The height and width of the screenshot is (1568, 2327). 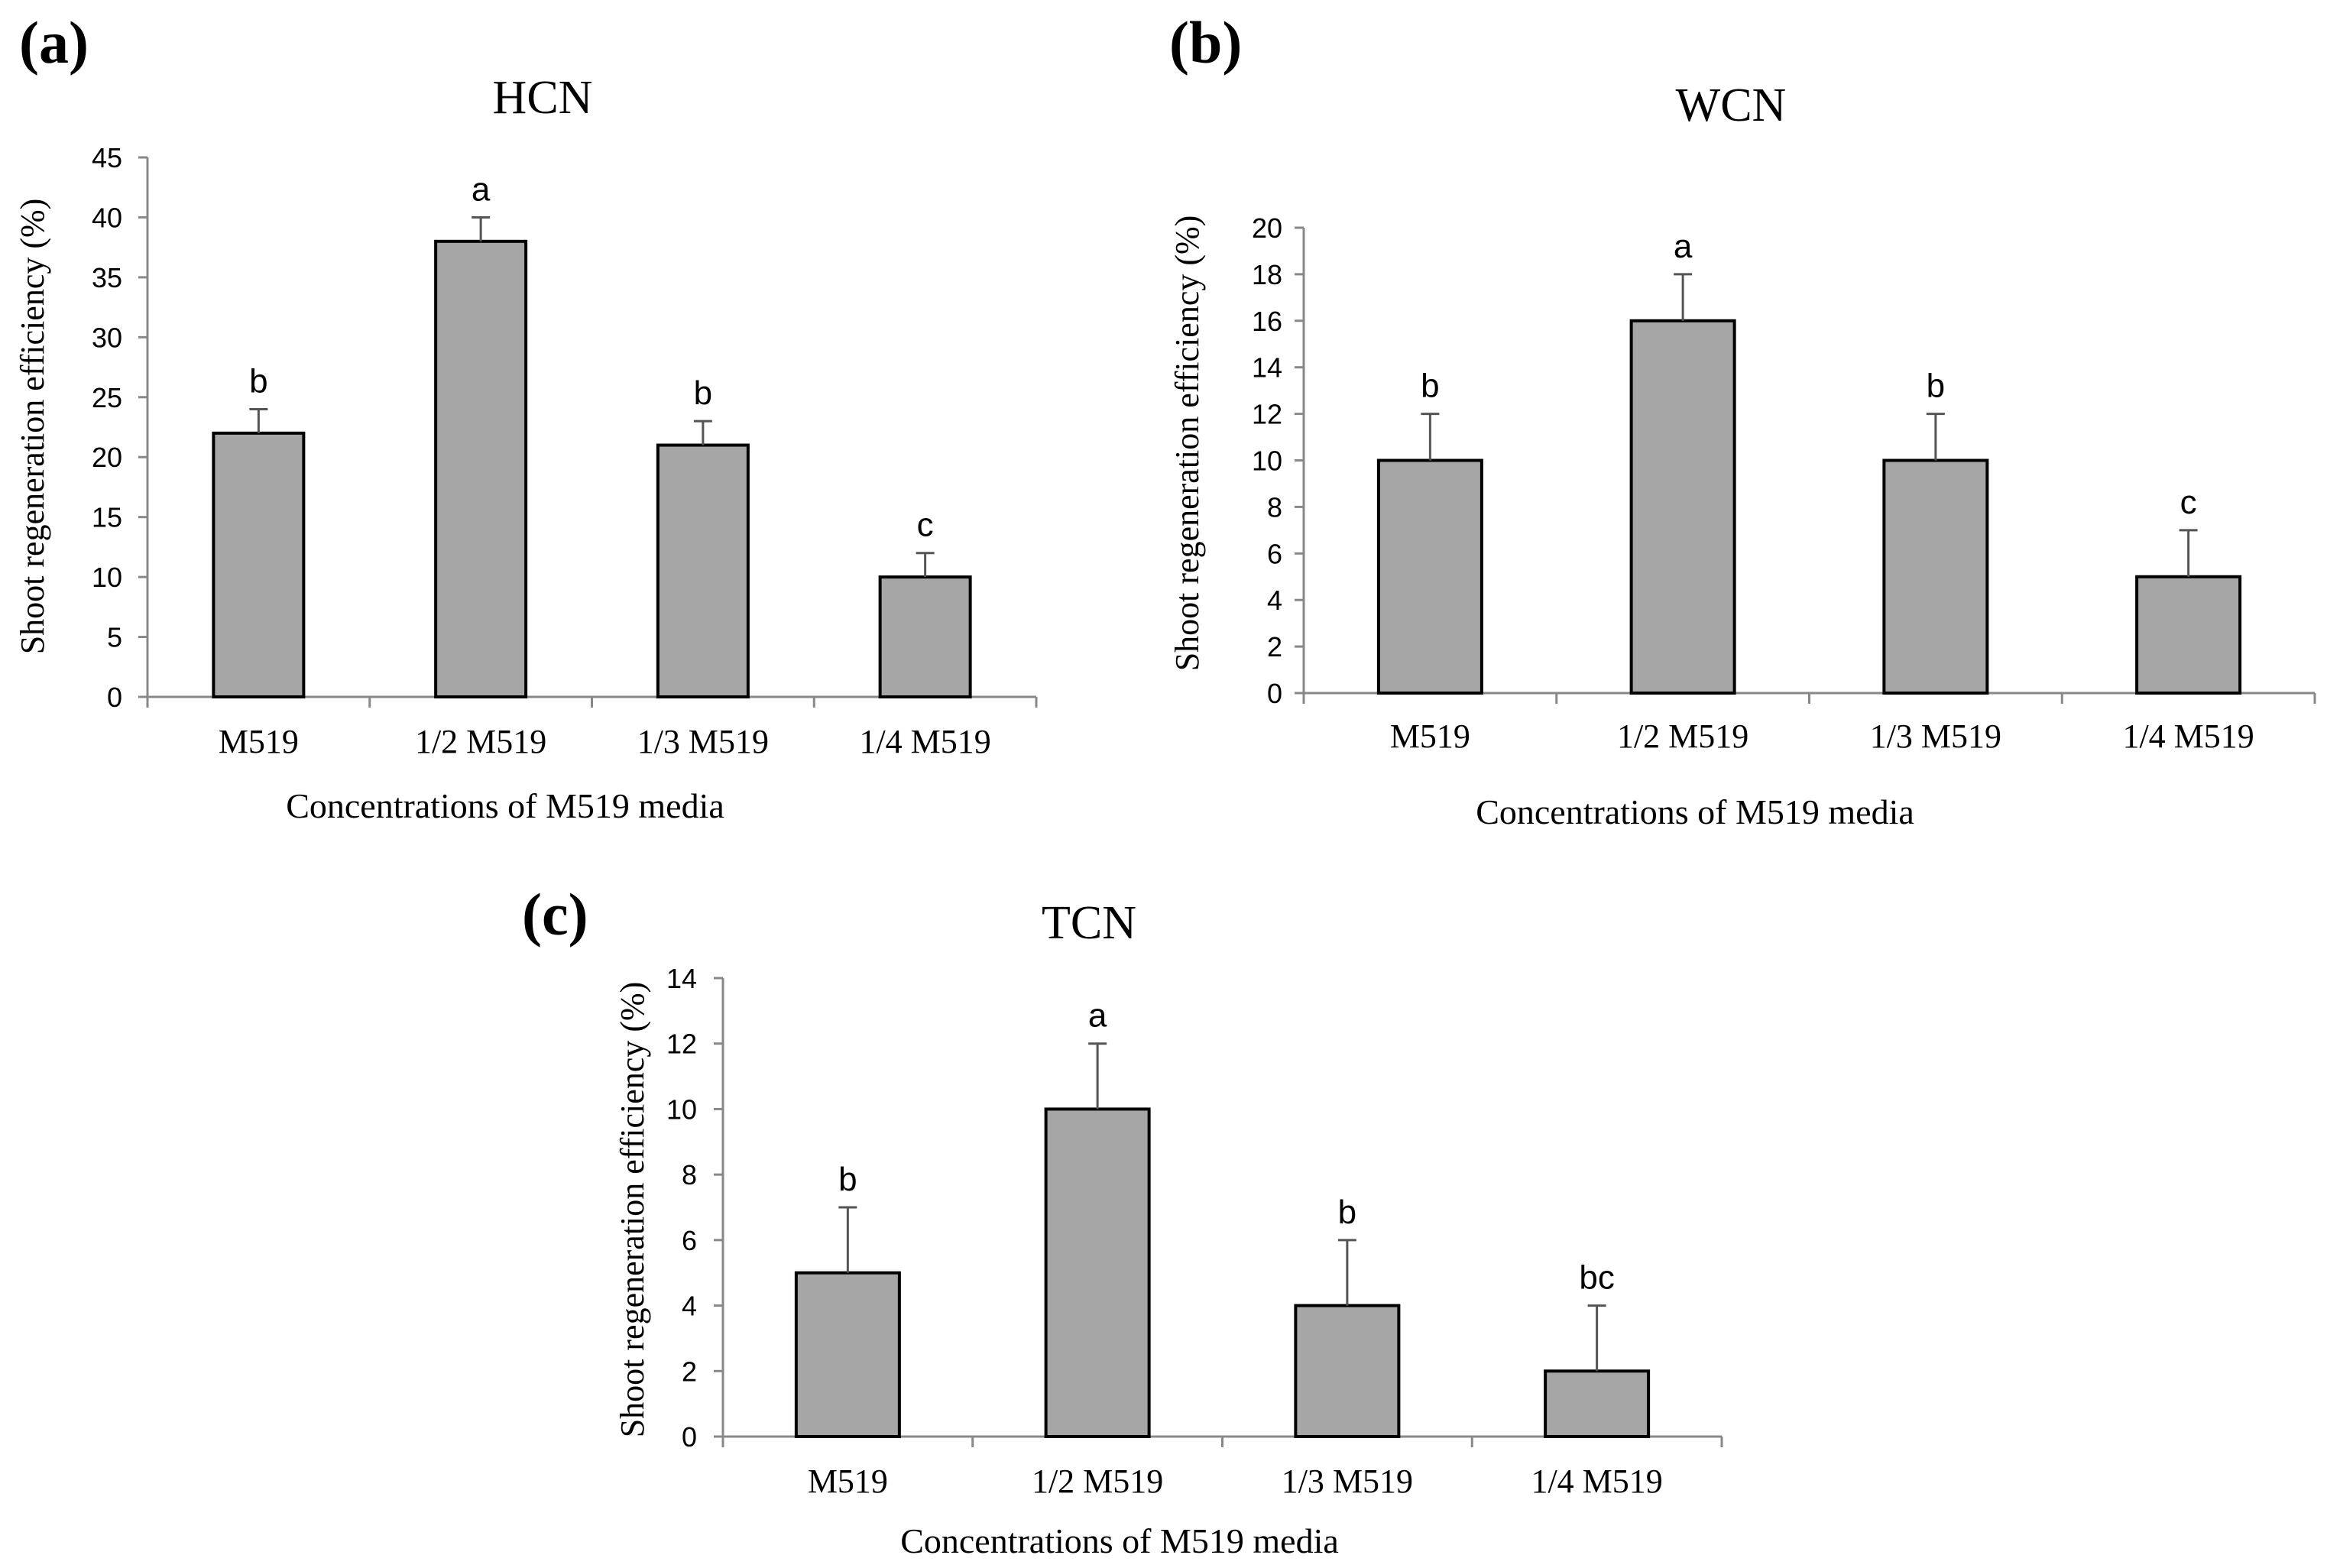 I want to click on y-tick-label: 40, so click(x=107, y=217).